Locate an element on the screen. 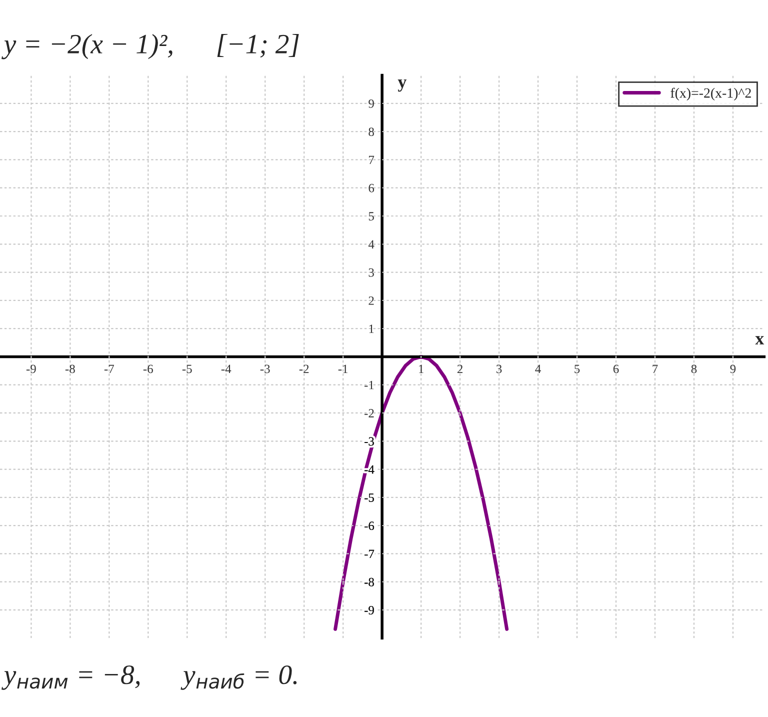 Image resolution: width=768 pixels, height=717 pixels. y-tick-label: 9 is located at coordinates (371, 103).